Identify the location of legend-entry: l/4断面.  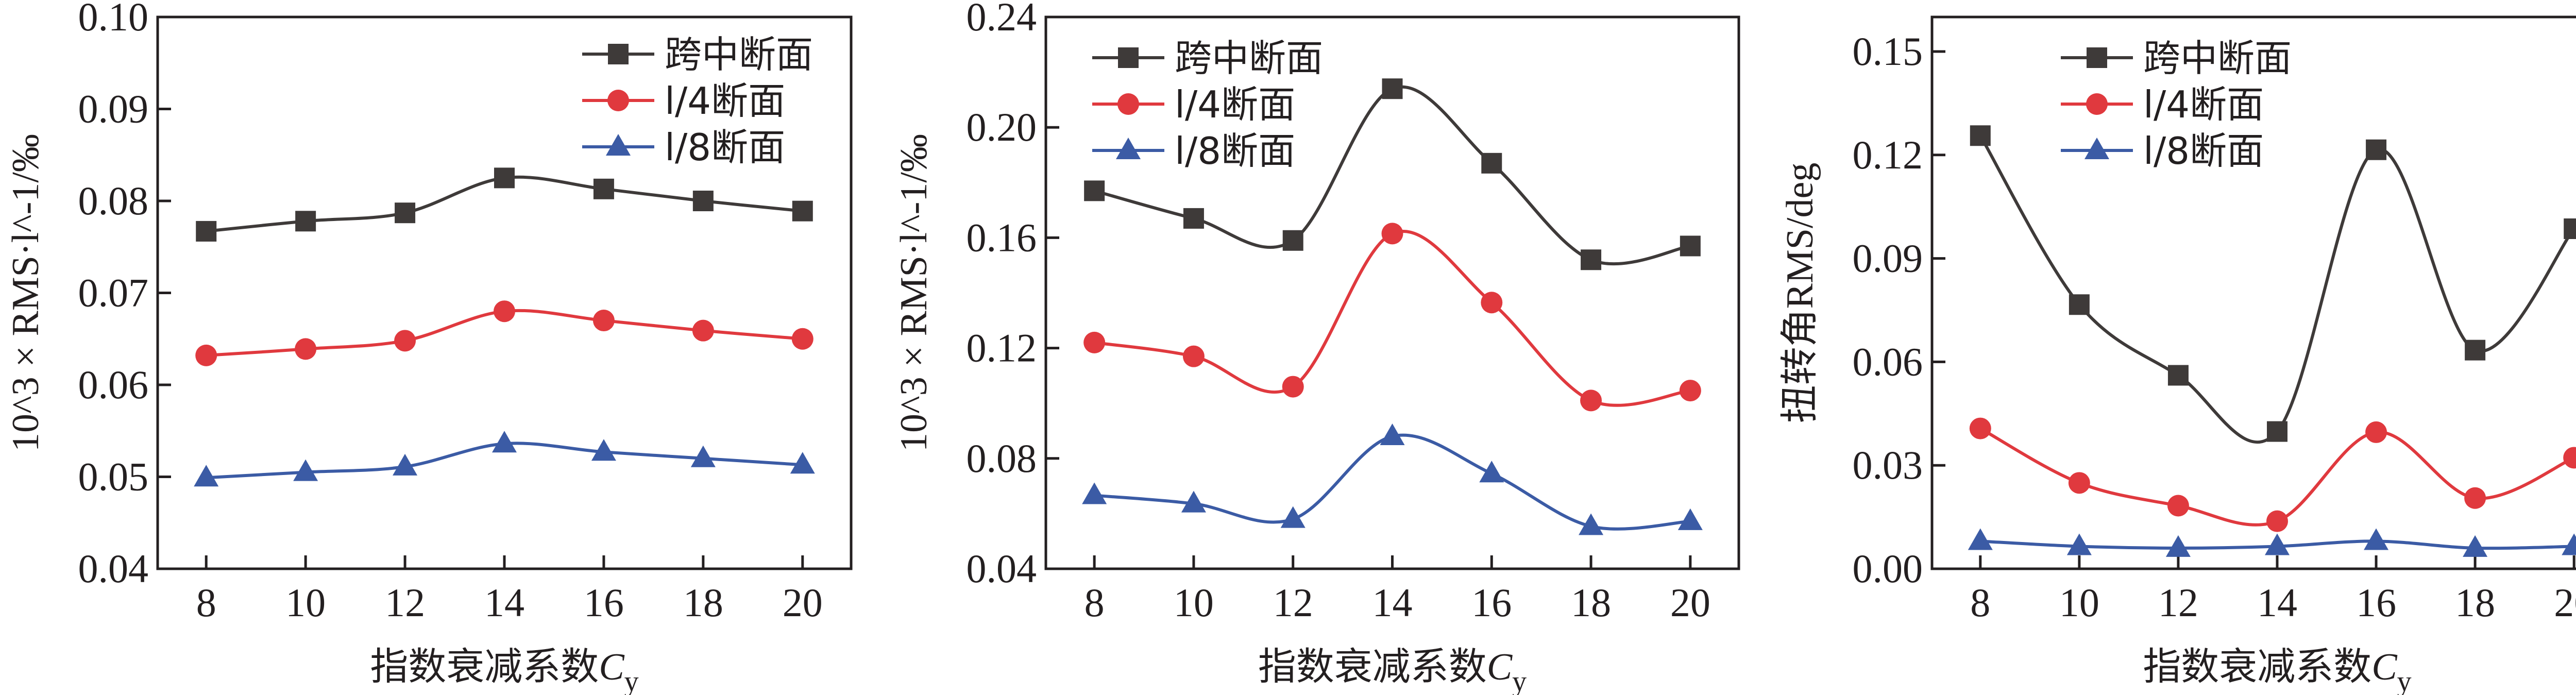
(2162, 105).